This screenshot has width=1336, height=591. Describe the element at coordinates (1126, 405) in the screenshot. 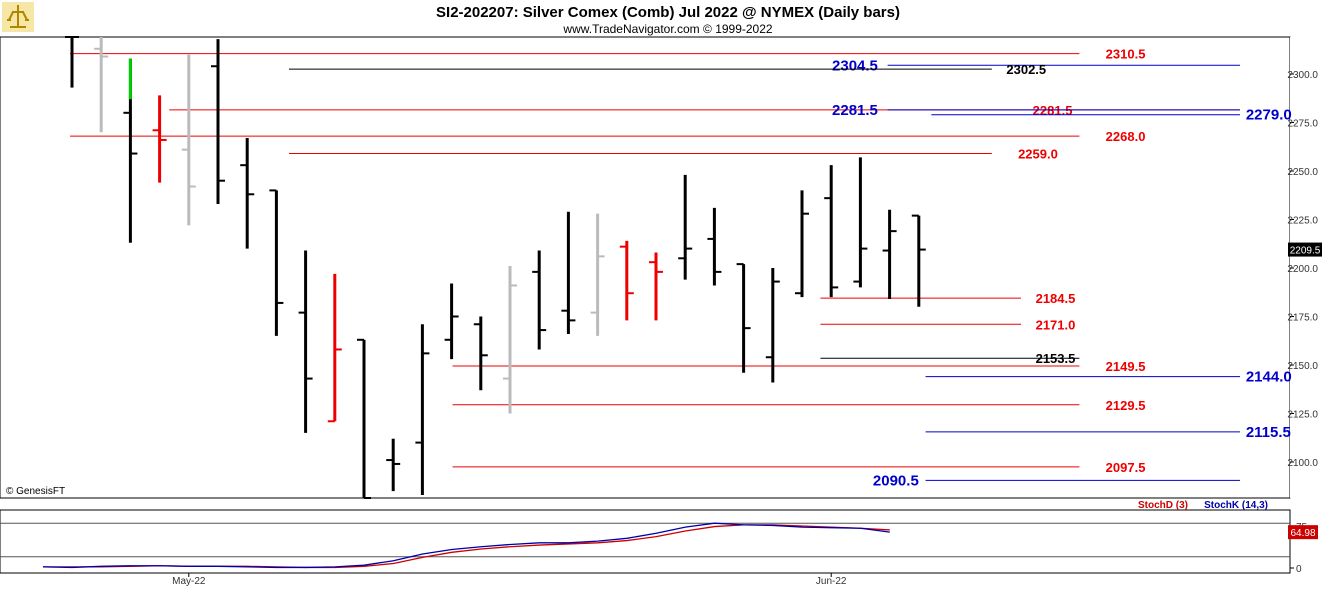

I see `level-label: 2129.5` at that location.